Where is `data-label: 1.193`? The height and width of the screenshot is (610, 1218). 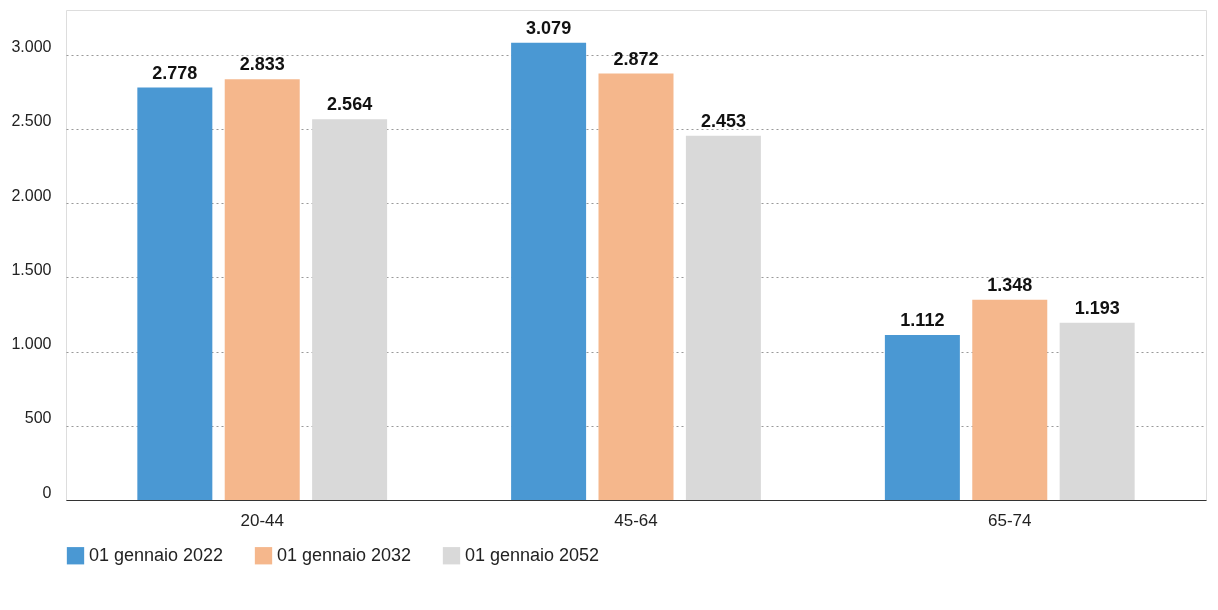 data-label: 1.193 is located at coordinates (1097, 307).